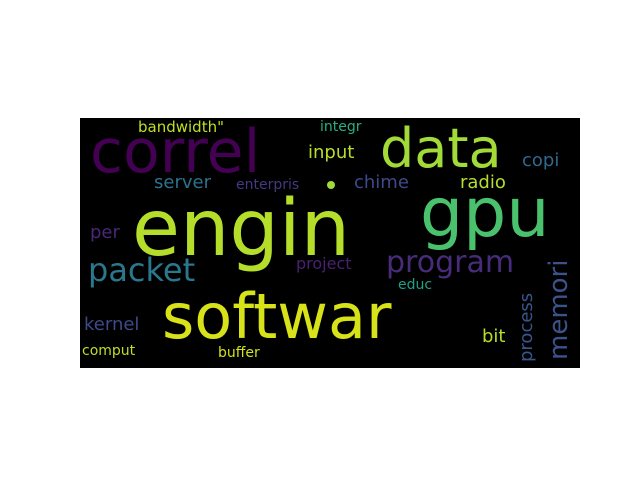 The height and width of the screenshot is (480, 640). Describe the element at coordinates (181, 127) in the screenshot. I see `word-bandwidth: bandwidth"` at that location.